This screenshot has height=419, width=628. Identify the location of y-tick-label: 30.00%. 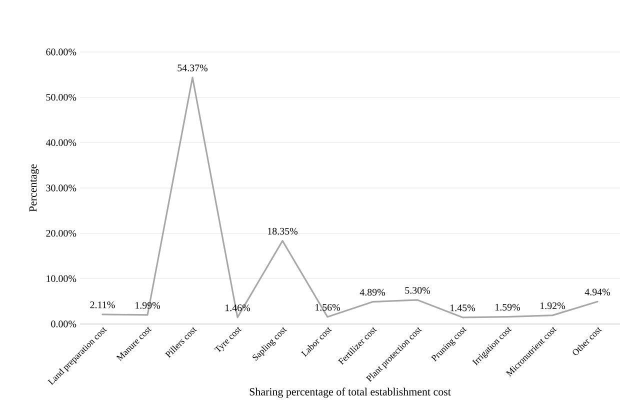
(61, 188).